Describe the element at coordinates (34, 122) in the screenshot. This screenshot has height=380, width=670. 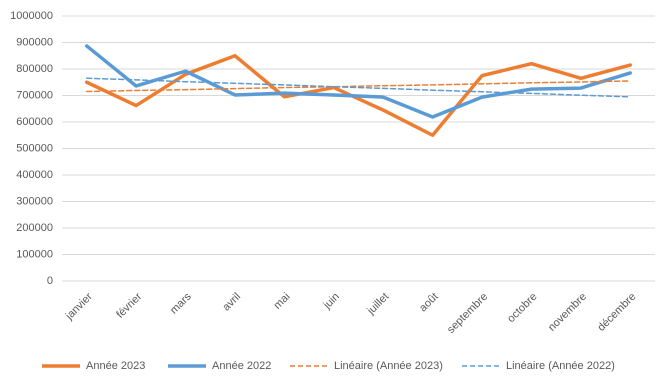
I see `y-tick-label: 600000` at that location.